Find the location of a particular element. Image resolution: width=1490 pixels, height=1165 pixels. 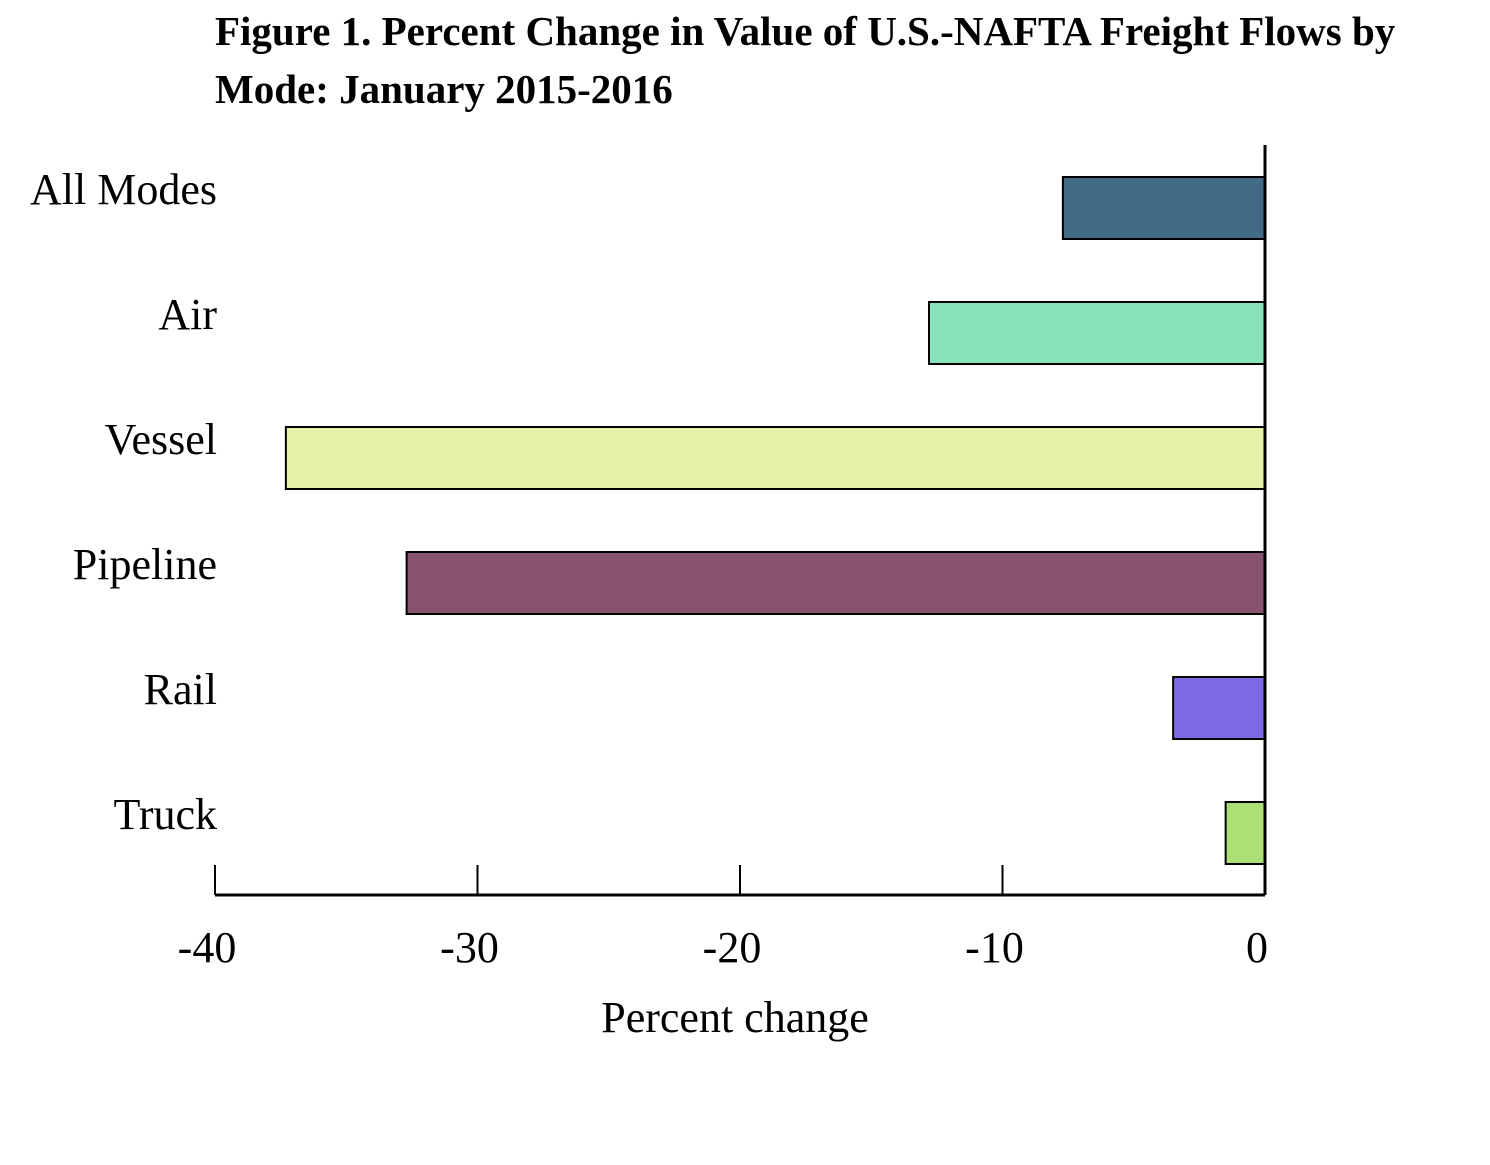

y-tick-label: Vessel is located at coordinates (161, 439).